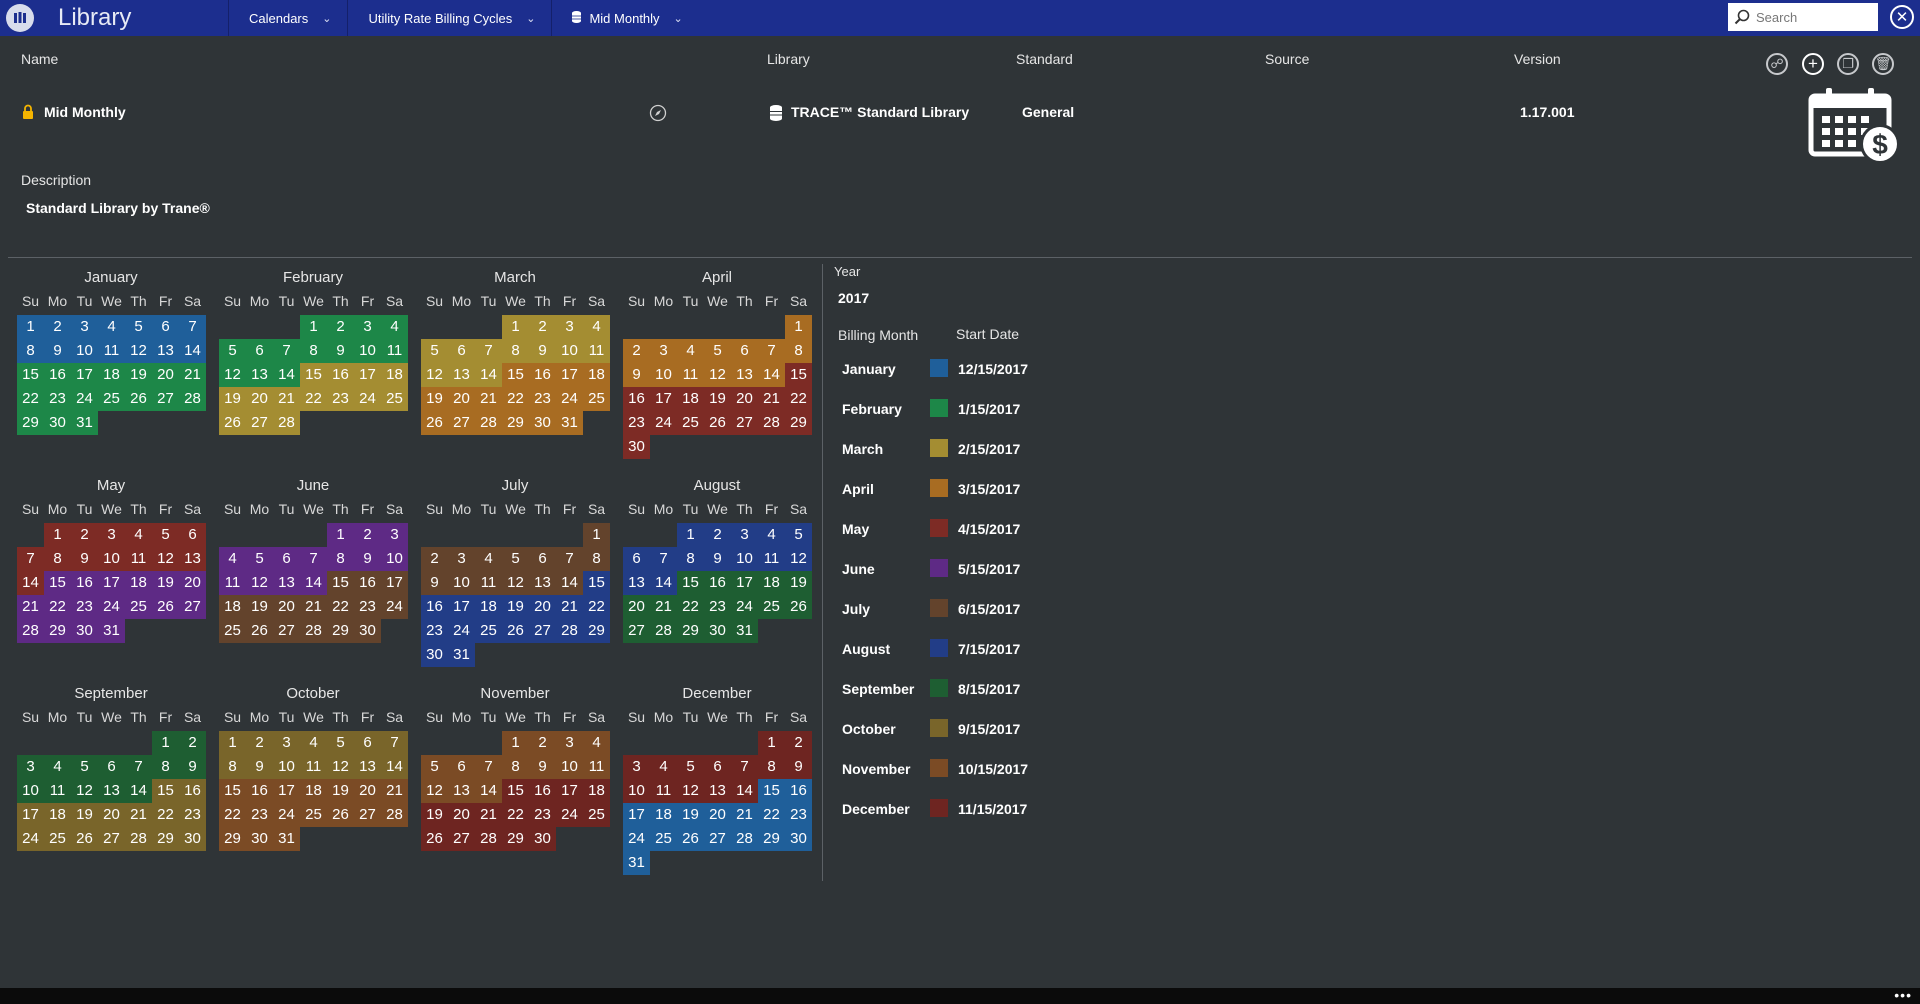 The width and height of the screenshot is (1920, 1004). Describe the element at coordinates (434, 839) in the screenshot. I see `day-cell: 26` at that location.